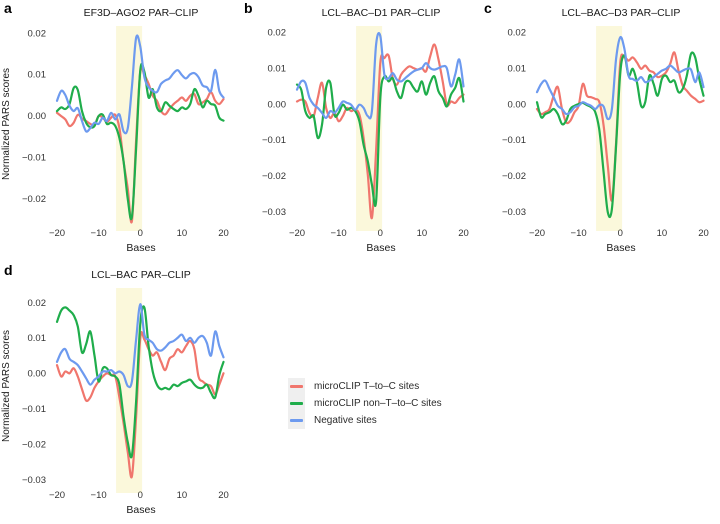 The width and height of the screenshot is (720, 524). I want to click on legend-item-microclip-non-t-to-c-sites: microCLIP non–T–to–C sites, so click(365, 403).